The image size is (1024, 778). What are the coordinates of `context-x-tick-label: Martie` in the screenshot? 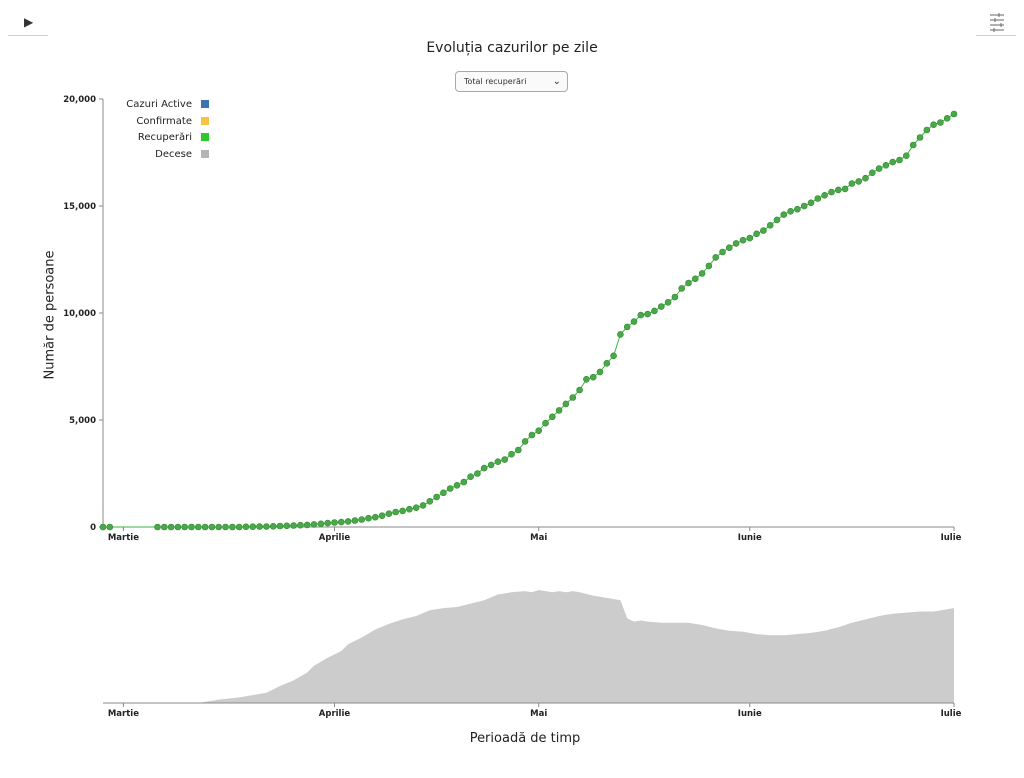 It's located at (123, 714).